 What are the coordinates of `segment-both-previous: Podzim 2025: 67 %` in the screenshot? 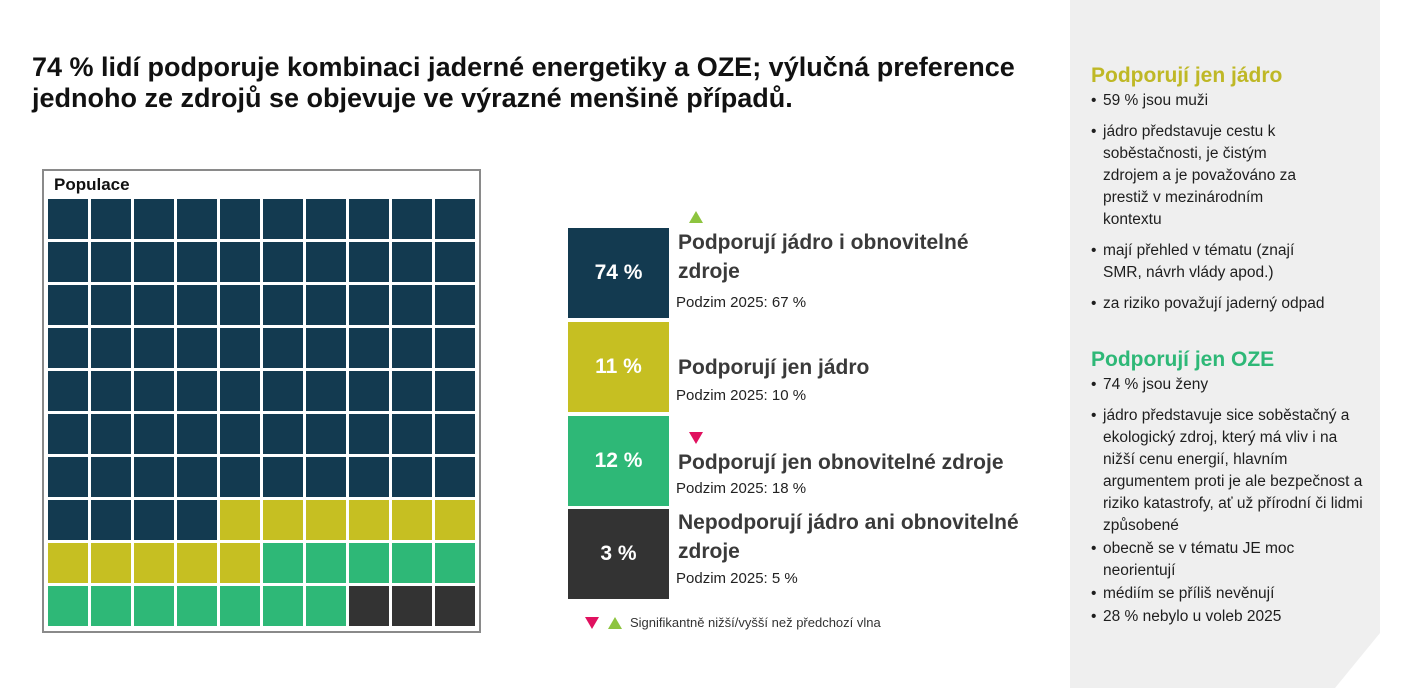 It's located at (741, 302).